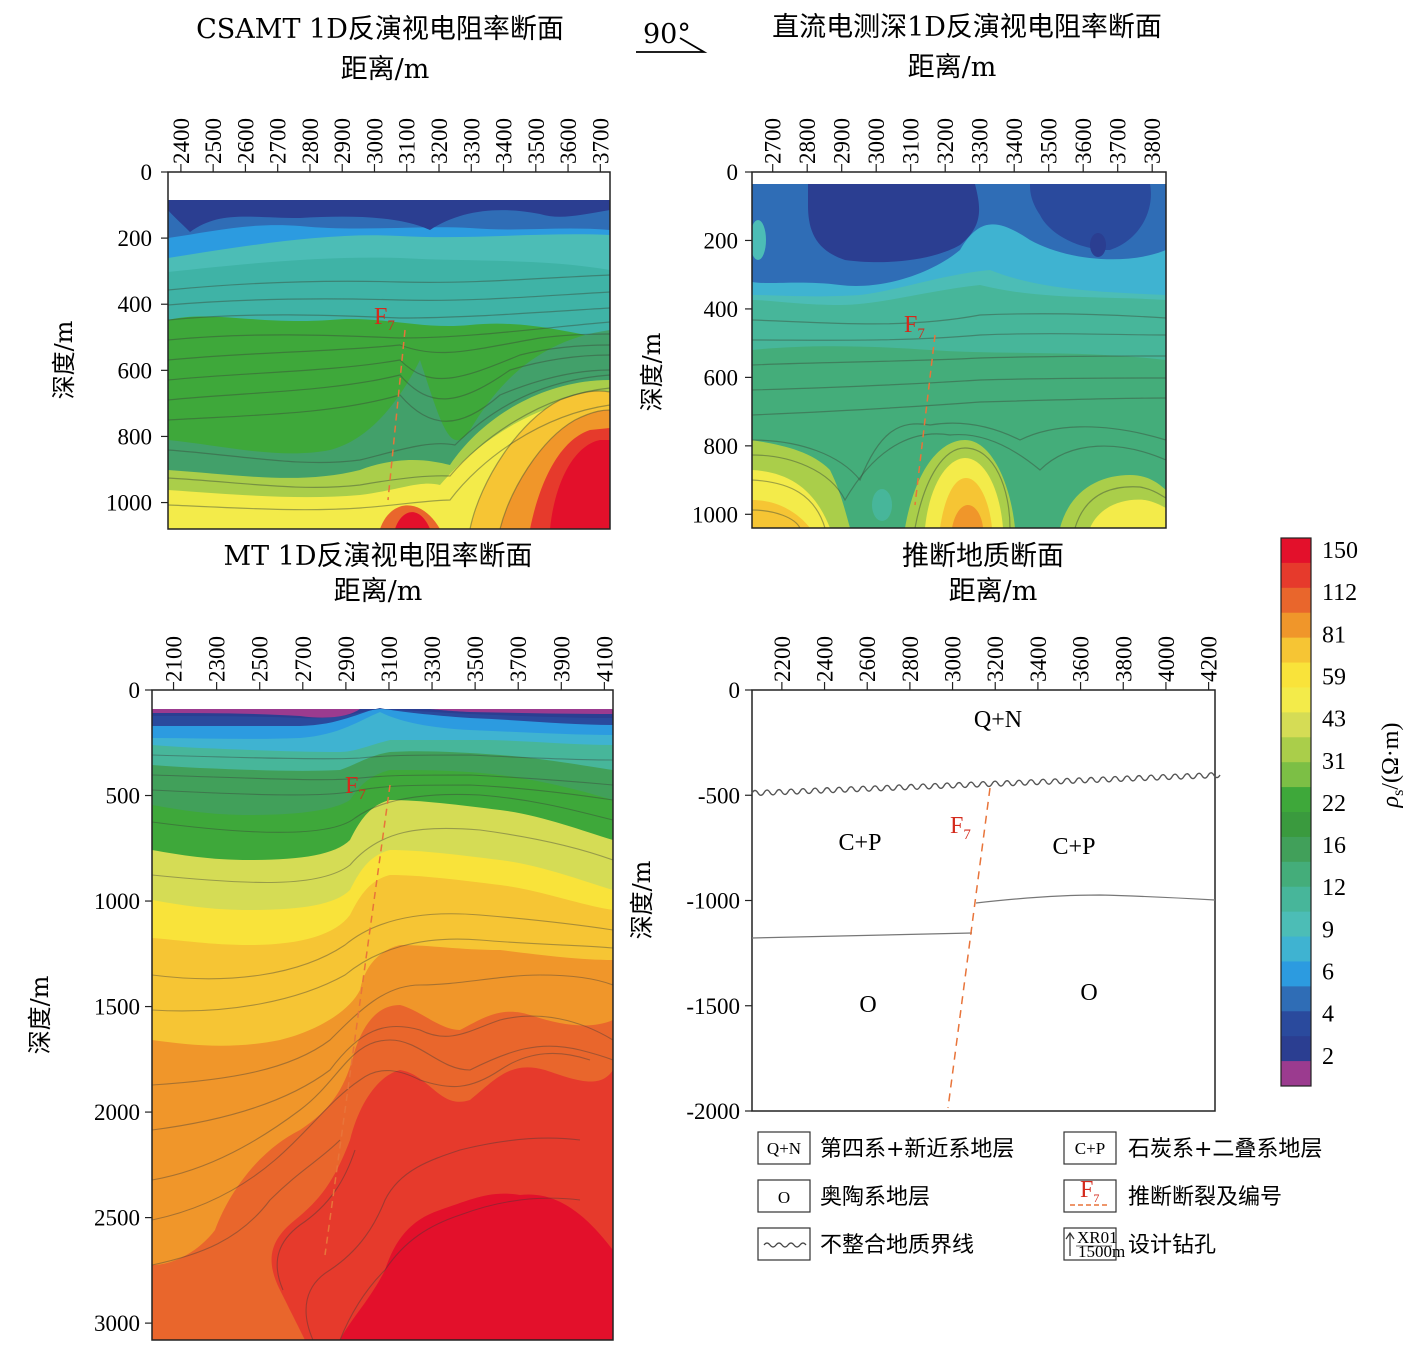 Image resolution: width=1415 pixels, height=1349 pixels. Describe the element at coordinates (773, 141) in the screenshot. I see `x-tick-label: 2700` at that location.